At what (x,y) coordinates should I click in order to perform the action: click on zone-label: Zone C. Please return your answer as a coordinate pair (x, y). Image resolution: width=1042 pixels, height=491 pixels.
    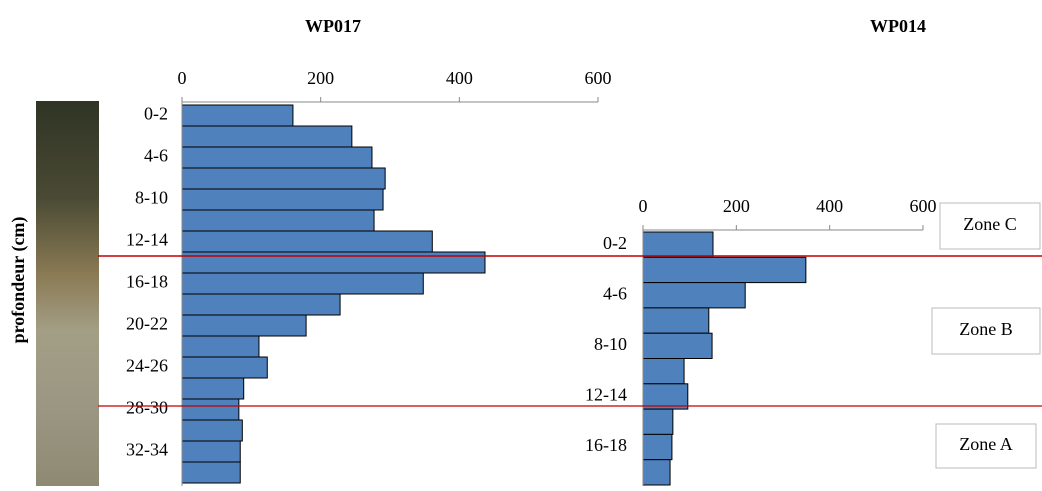
    Looking at the image, I should click on (990, 224).